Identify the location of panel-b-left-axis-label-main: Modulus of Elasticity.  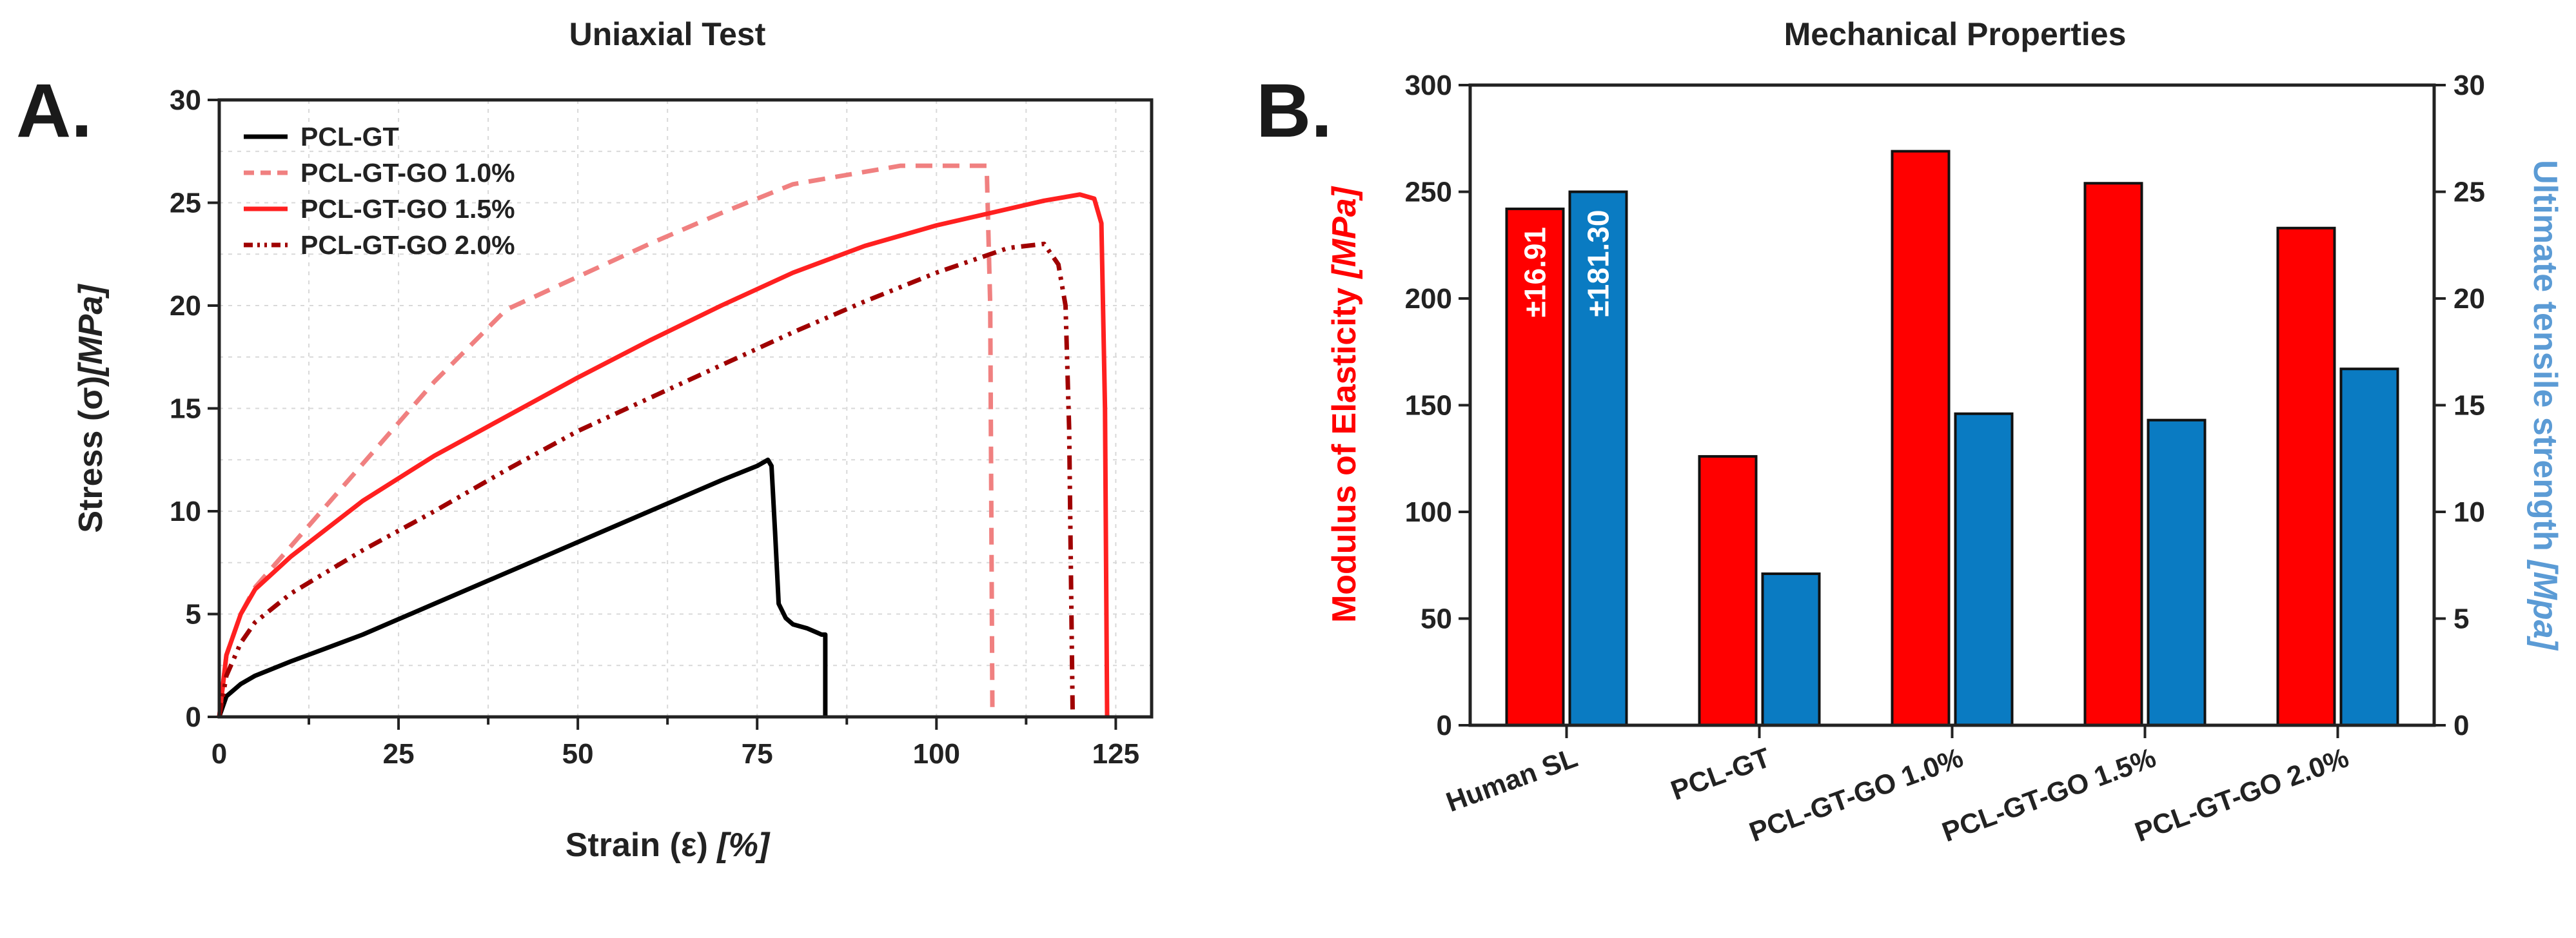
(1344, 451).